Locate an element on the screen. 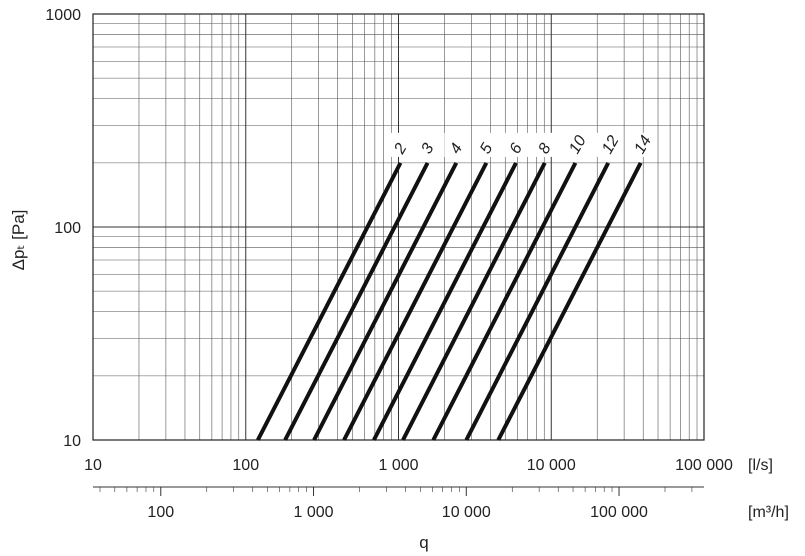 The image size is (805, 556). y-tick-label: 100 is located at coordinates (67, 228).